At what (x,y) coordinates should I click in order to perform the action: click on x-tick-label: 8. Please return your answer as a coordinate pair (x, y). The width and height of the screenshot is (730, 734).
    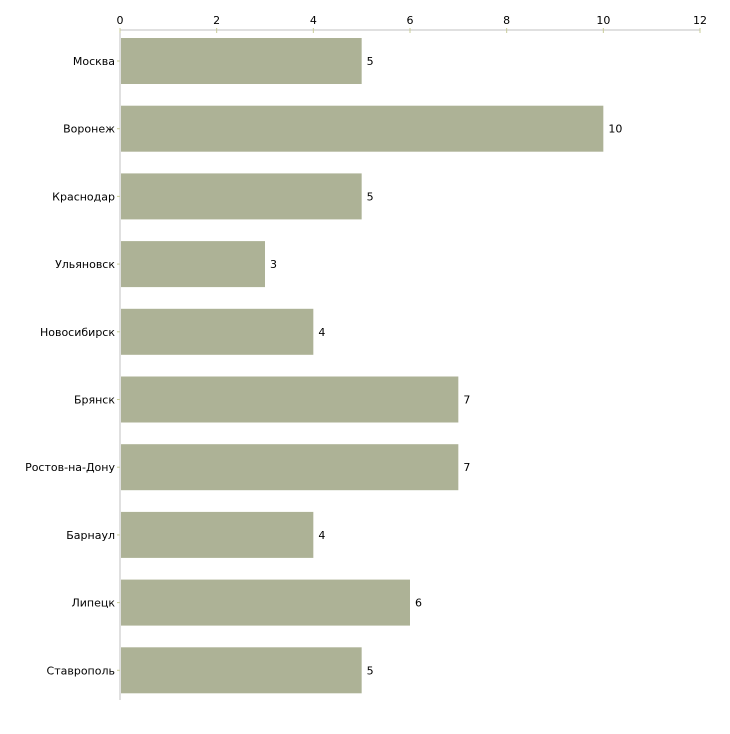
    Looking at the image, I should click on (506, 20).